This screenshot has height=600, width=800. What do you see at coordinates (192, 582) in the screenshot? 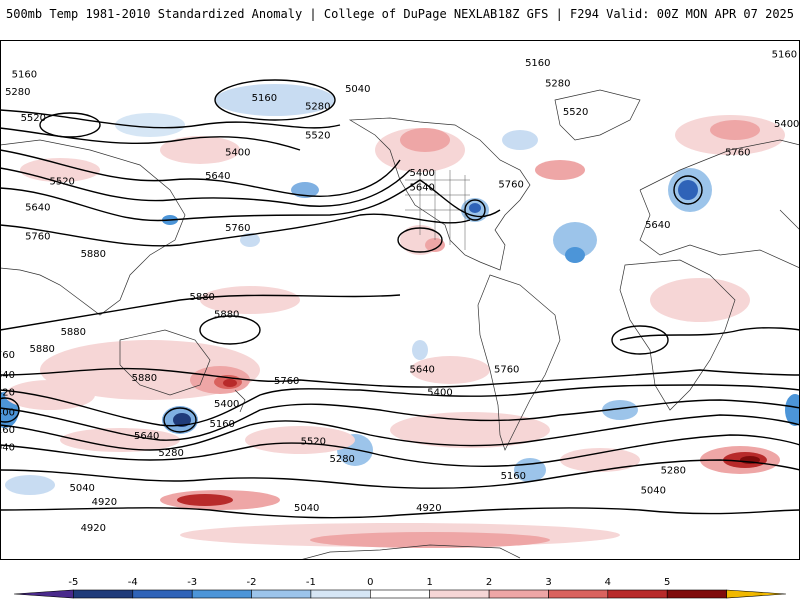
I see `colorbar-tick-label: -3` at bounding box center [192, 582].